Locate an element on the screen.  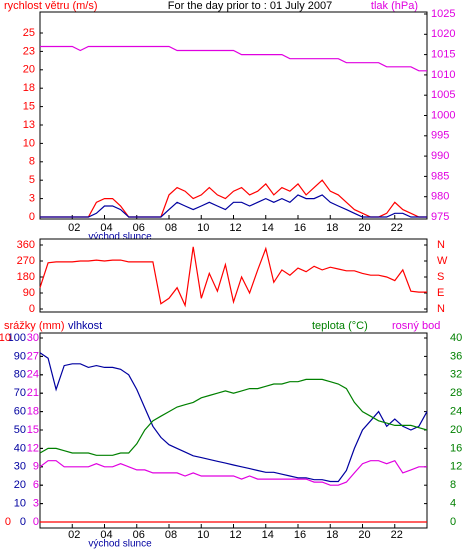
axis-label: tlak (hPa) is located at coordinates (394, 6).